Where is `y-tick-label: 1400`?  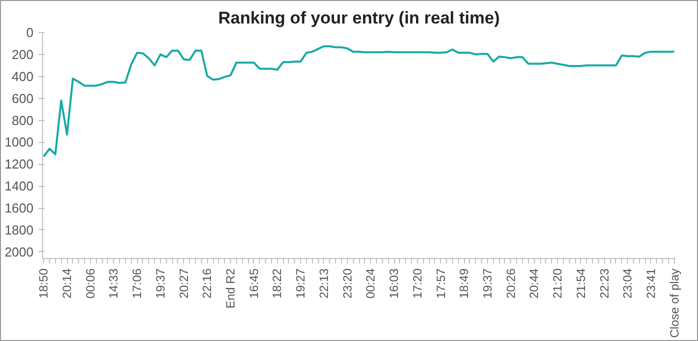
y-tick-label: 1400 is located at coordinates (19, 186).